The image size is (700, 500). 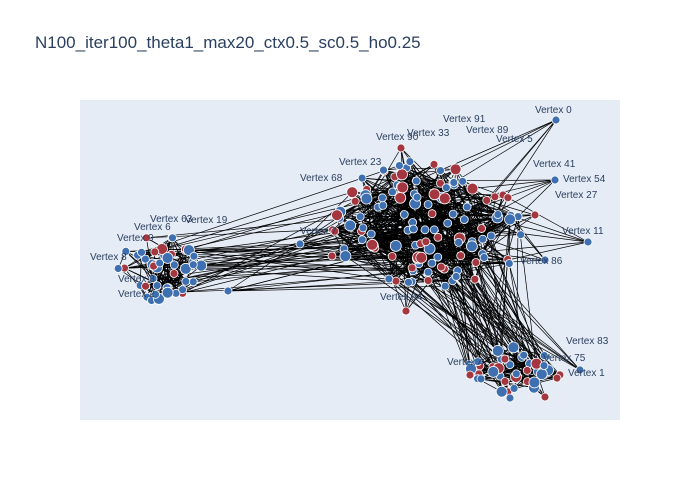 What do you see at coordinates (576, 195) in the screenshot?
I see `vertex-label: Vertex 27` at bounding box center [576, 195].